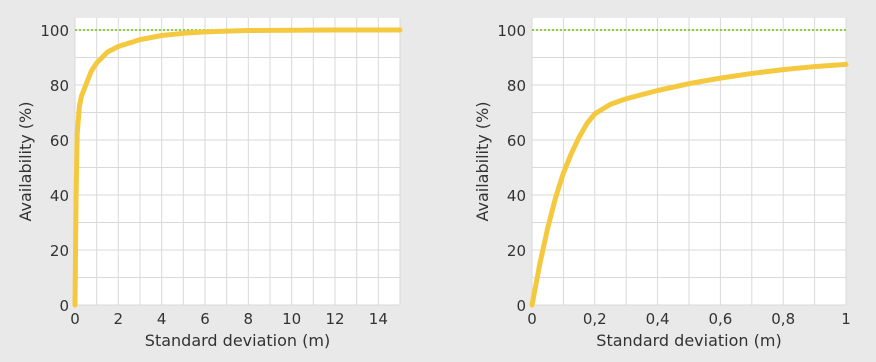  Describe the element at coordinates (162, 319) in the screenshot. I see `chart-left-x-tick-label: 4` at that location.